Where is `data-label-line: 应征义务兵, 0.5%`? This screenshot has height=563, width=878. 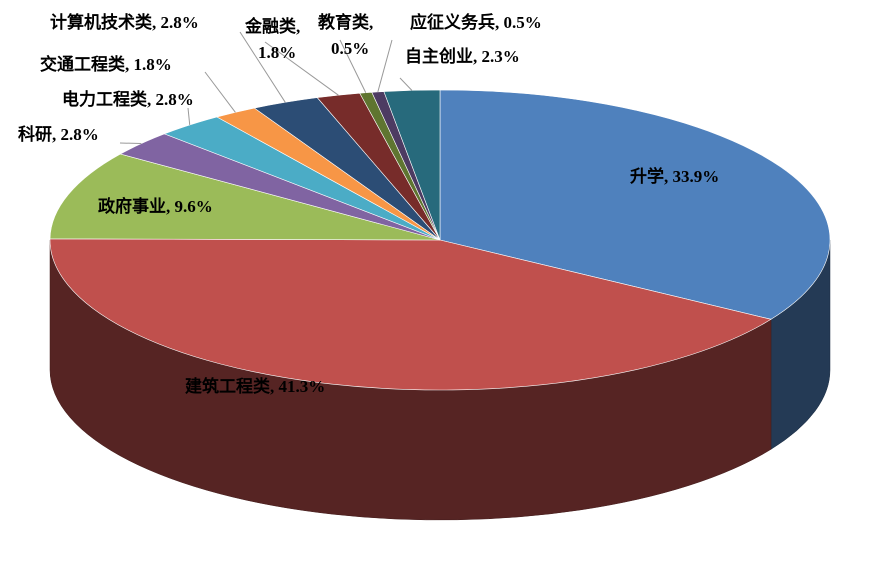 data-label-line: 应征义务兵, 0.5% is located at coordinates (476, 22).